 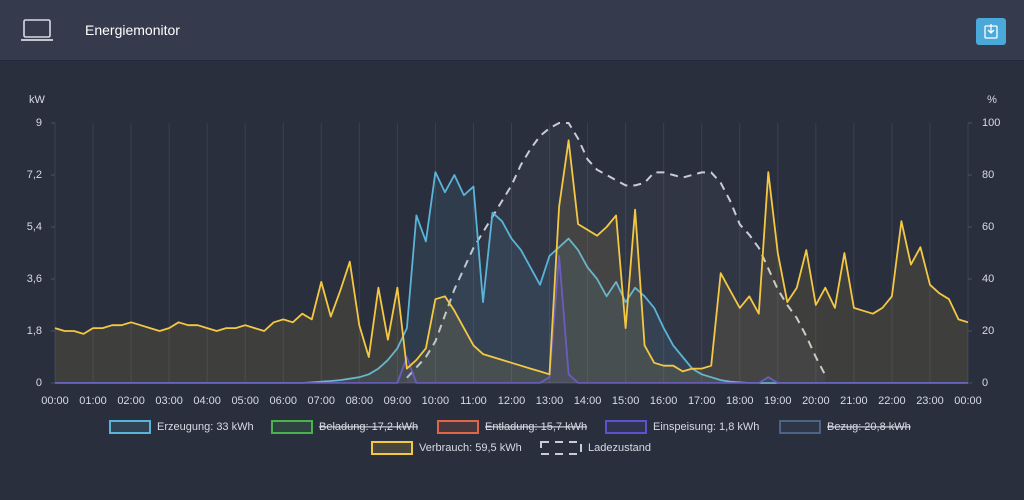 I want to click on y-tick-label: 9, so click(x=39, y=123).